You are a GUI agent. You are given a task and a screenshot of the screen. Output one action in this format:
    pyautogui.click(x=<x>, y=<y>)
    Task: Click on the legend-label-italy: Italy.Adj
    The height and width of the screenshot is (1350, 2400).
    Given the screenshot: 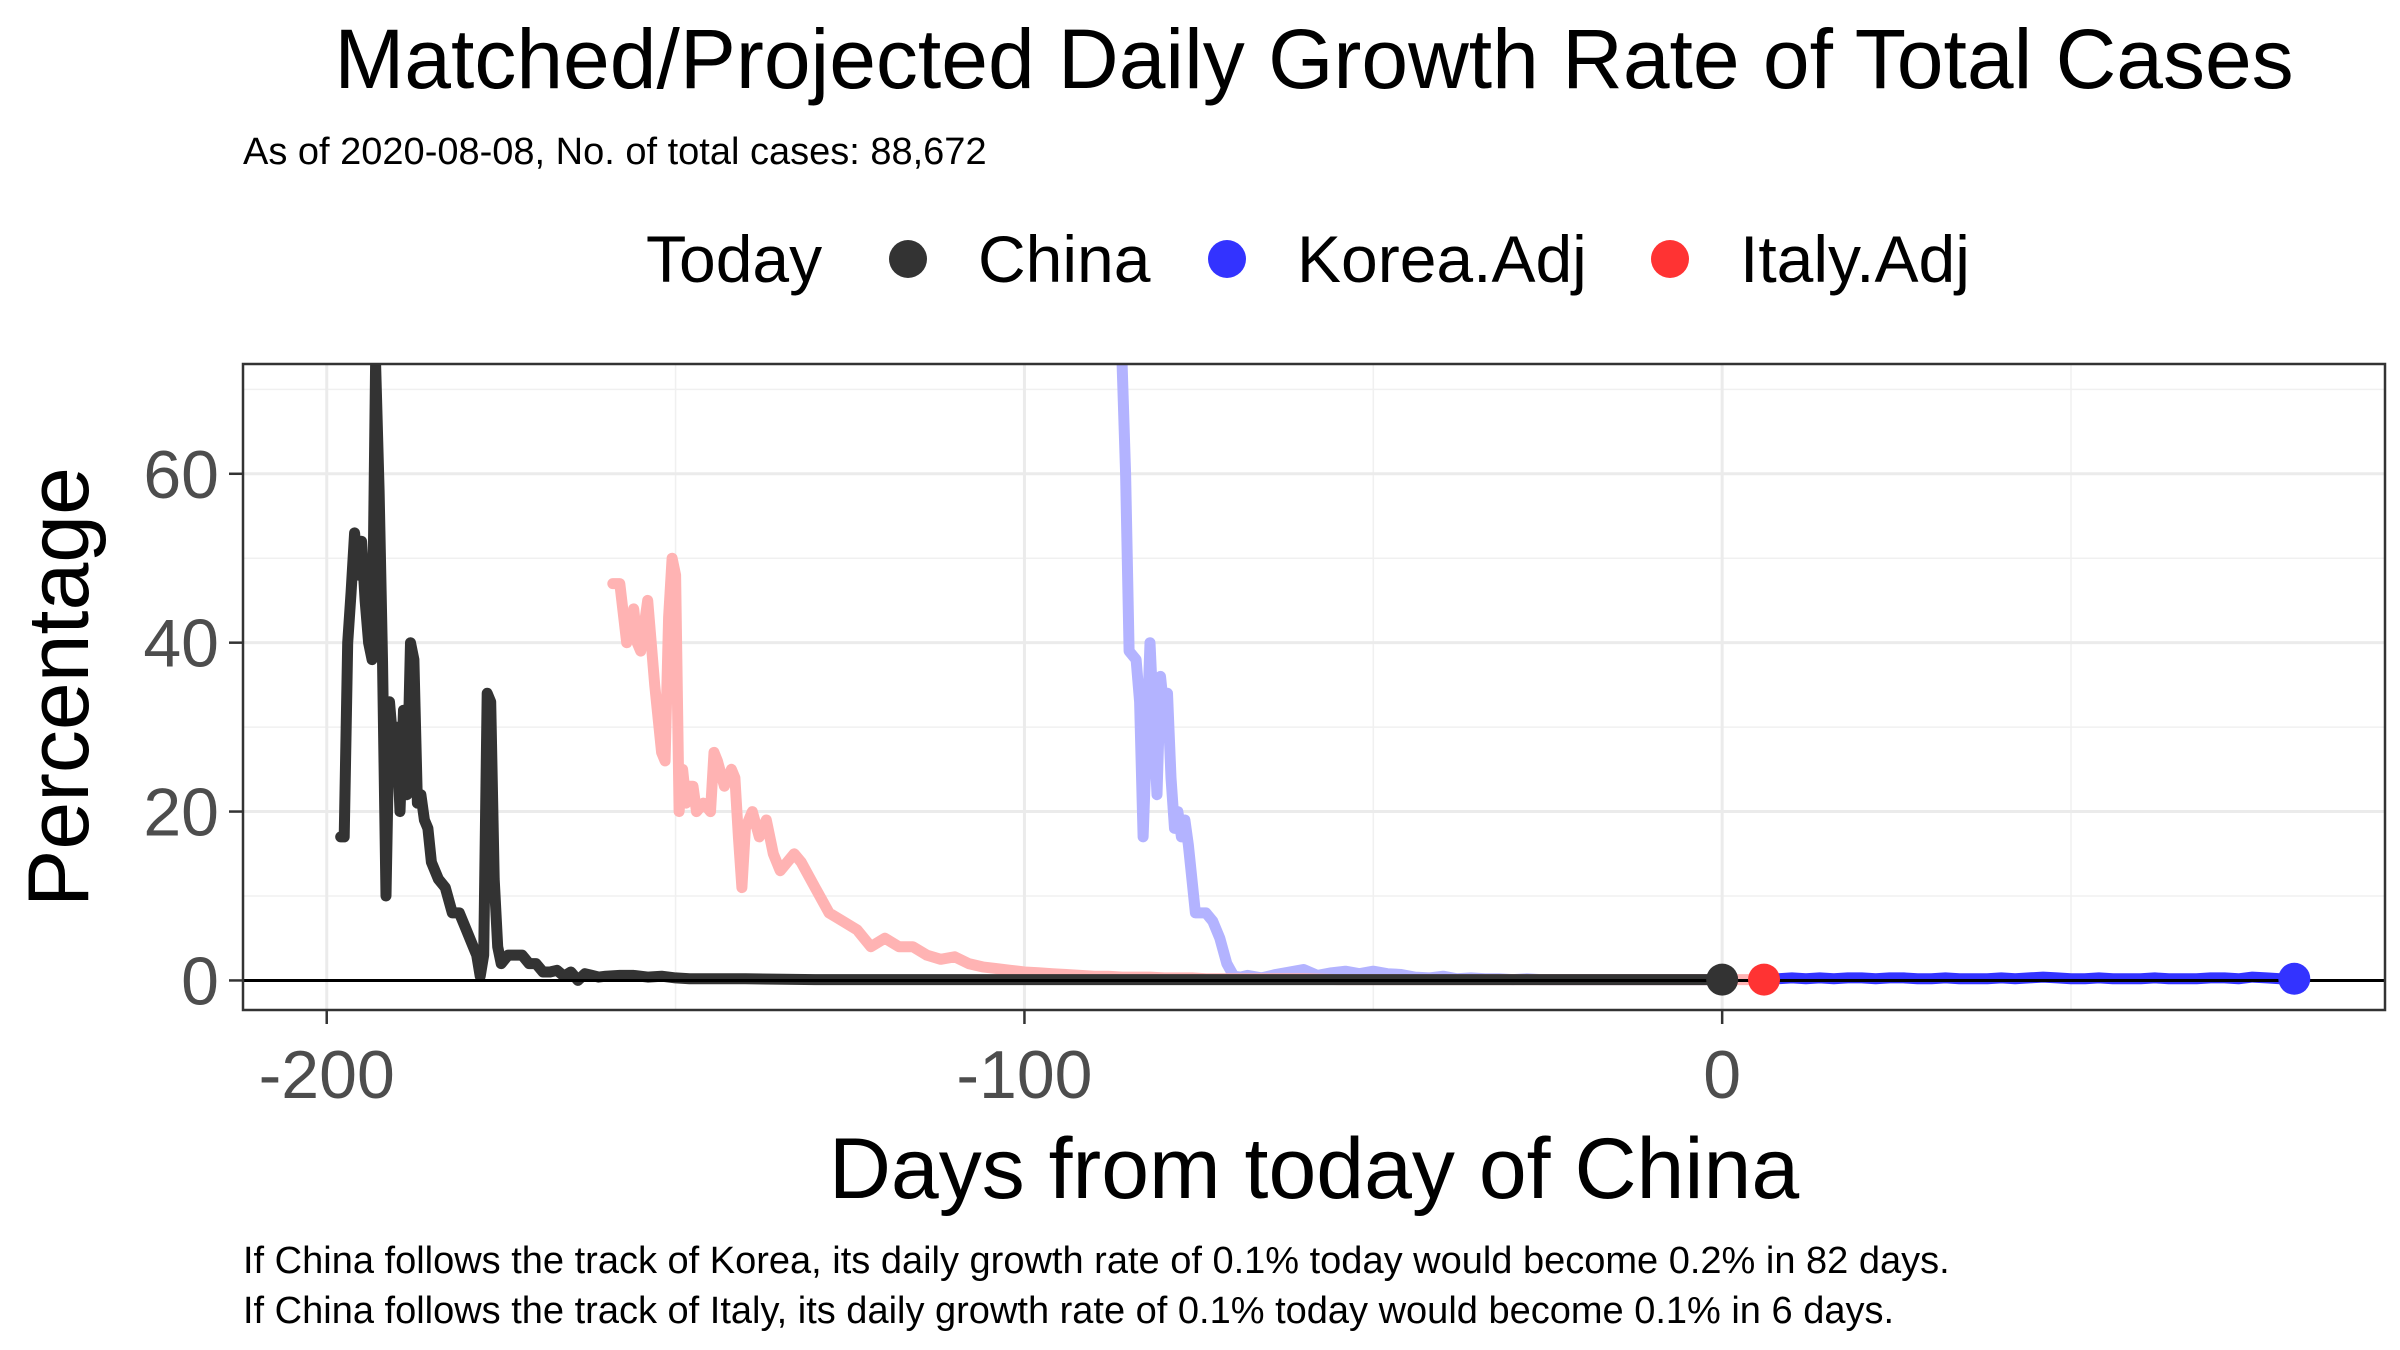 What is the action you would take?
    pyautogui.click(x=1855, y=259)
    